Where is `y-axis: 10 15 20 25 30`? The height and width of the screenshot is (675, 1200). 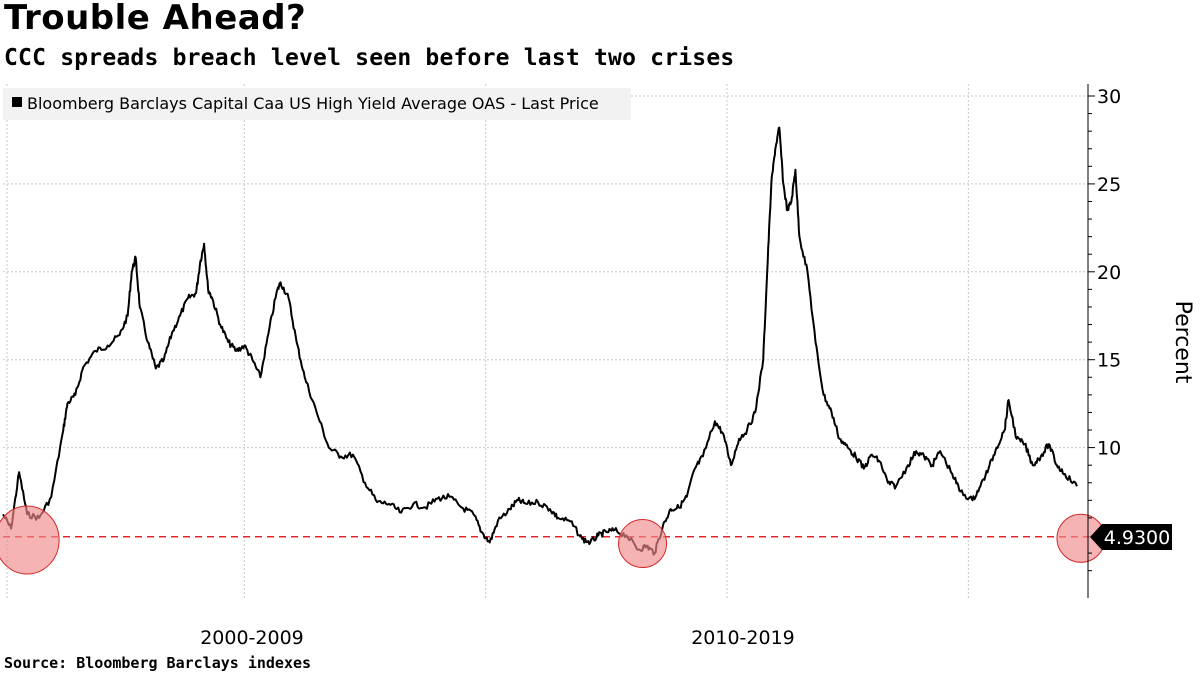
y-axis: 10 15 20 25 30 is located at coordinates (1104, 341).